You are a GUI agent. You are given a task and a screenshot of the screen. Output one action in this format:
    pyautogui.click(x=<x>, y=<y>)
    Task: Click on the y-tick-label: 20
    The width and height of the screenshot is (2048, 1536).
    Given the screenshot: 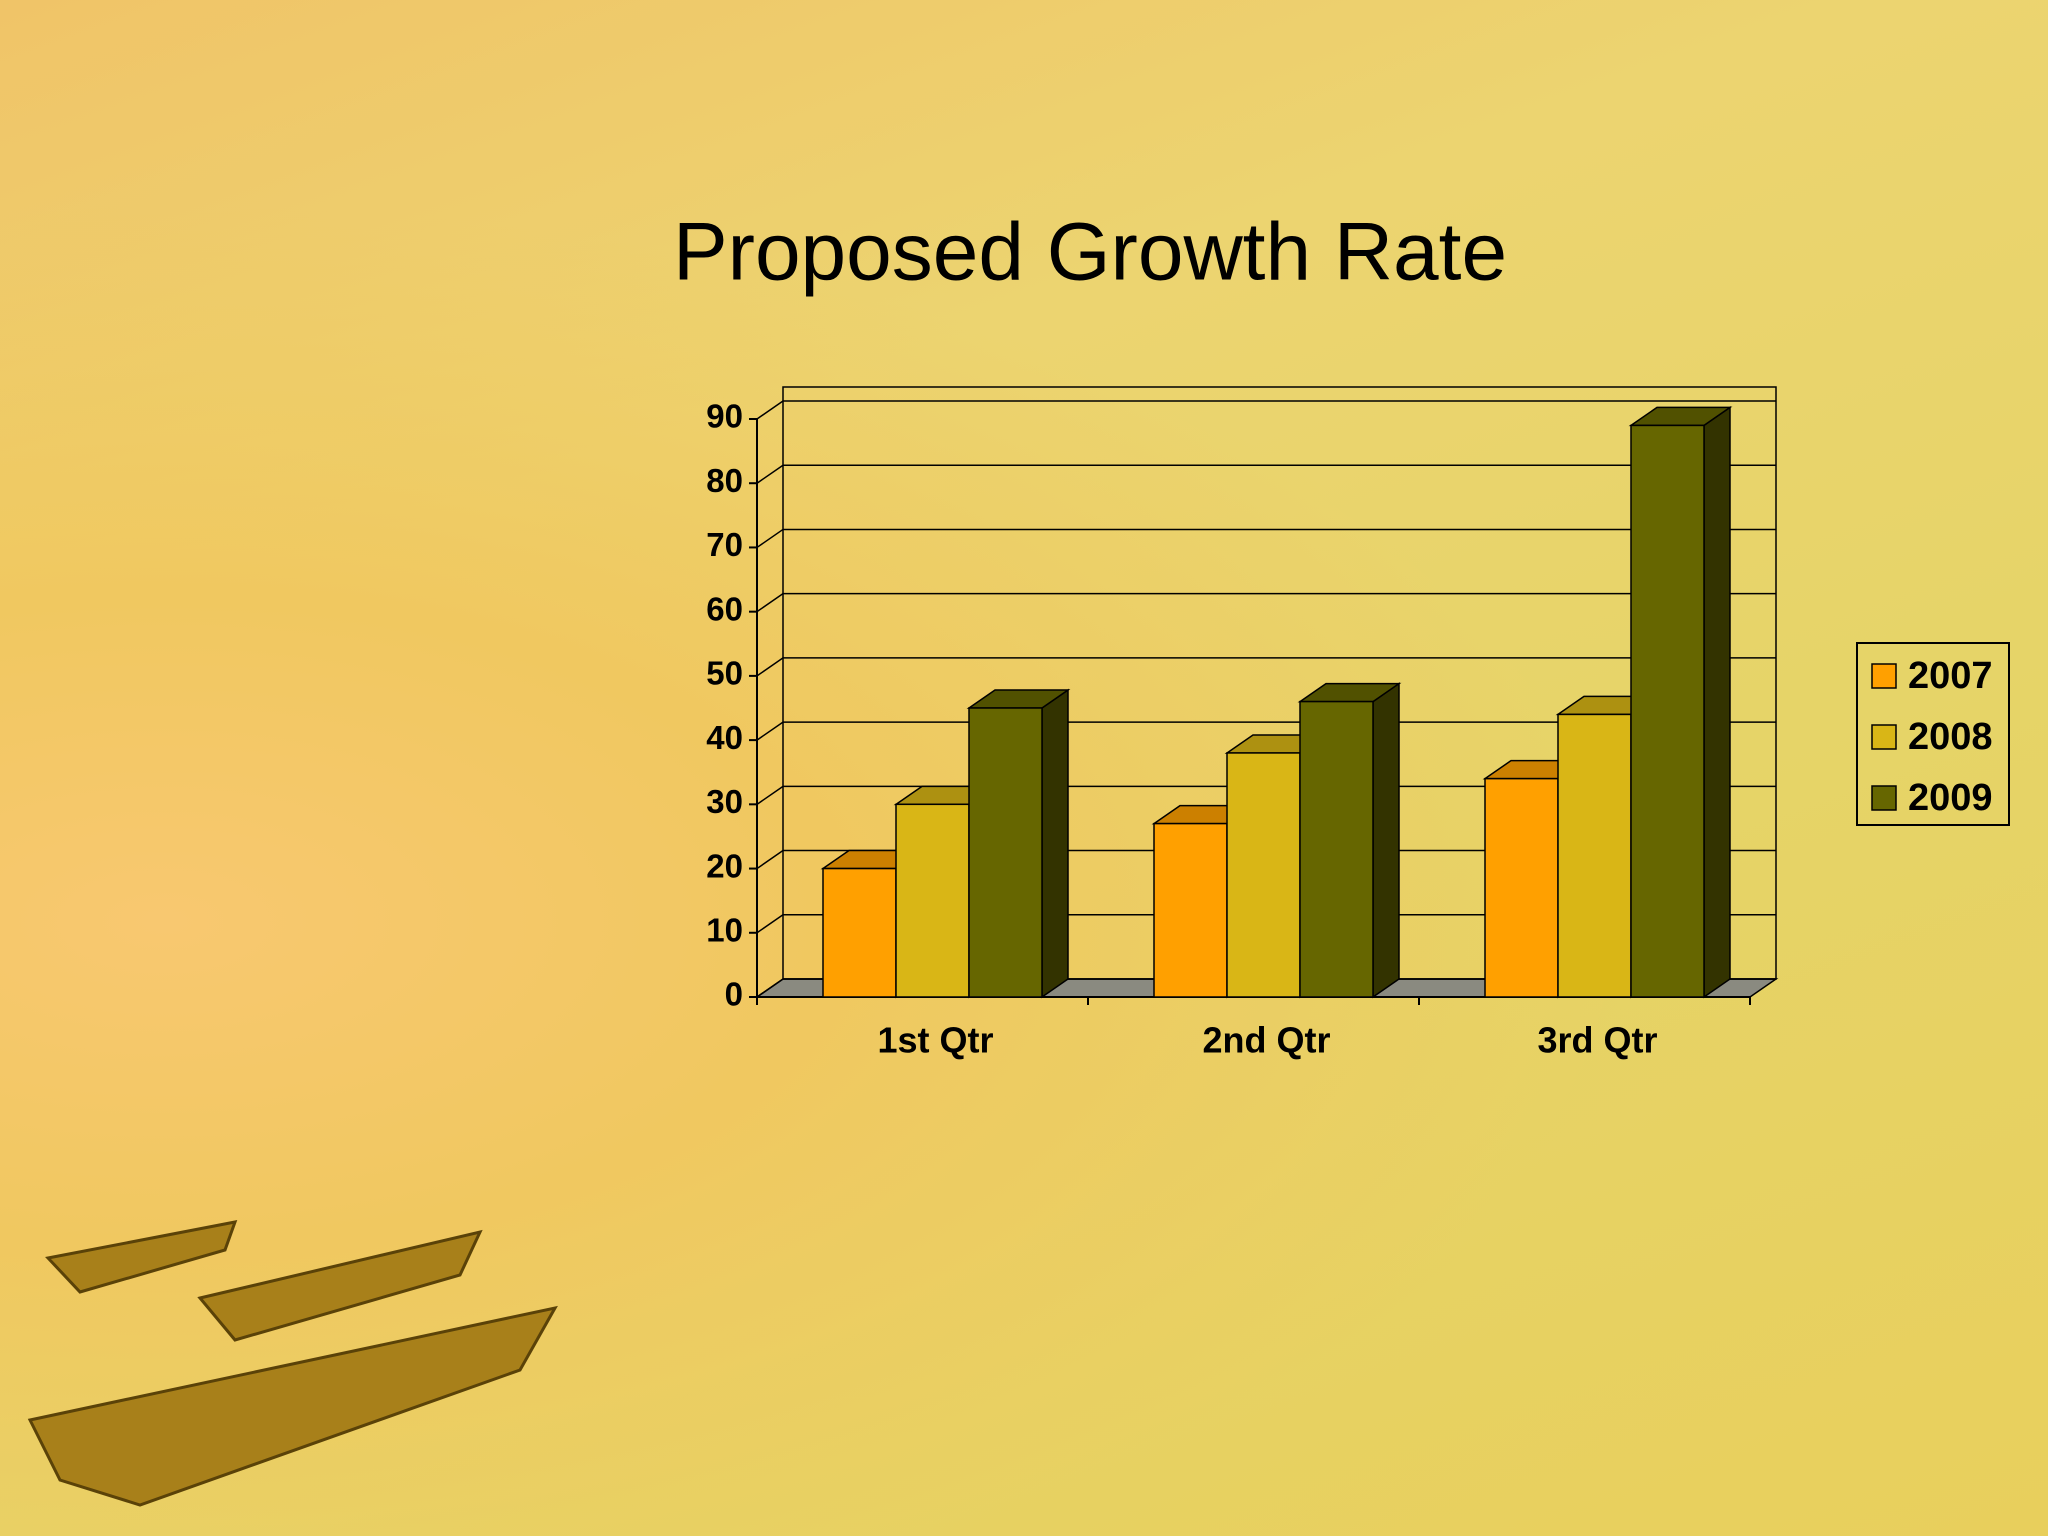 What is the action you would take?
    pyautogui.click(x=724, y=865)
    